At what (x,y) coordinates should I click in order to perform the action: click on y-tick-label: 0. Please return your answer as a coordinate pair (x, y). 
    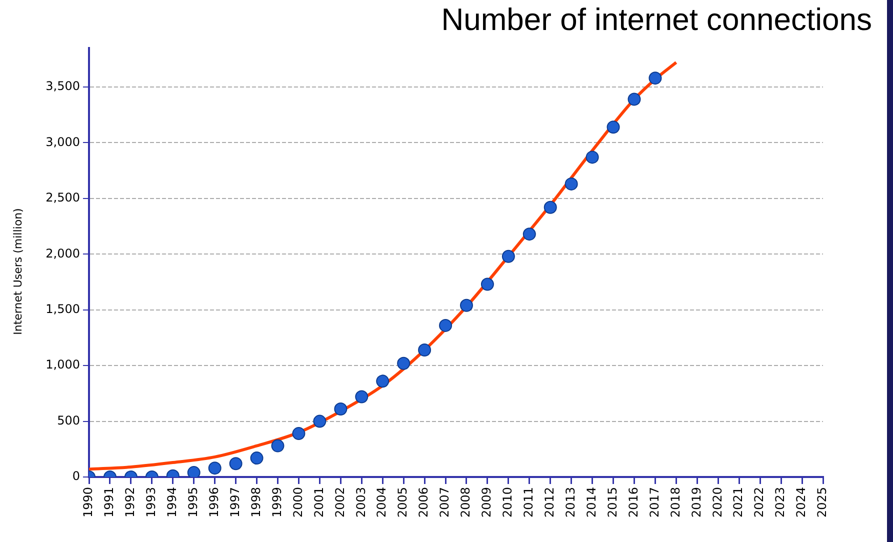
    Looking at the image, I should click on (76, 476).